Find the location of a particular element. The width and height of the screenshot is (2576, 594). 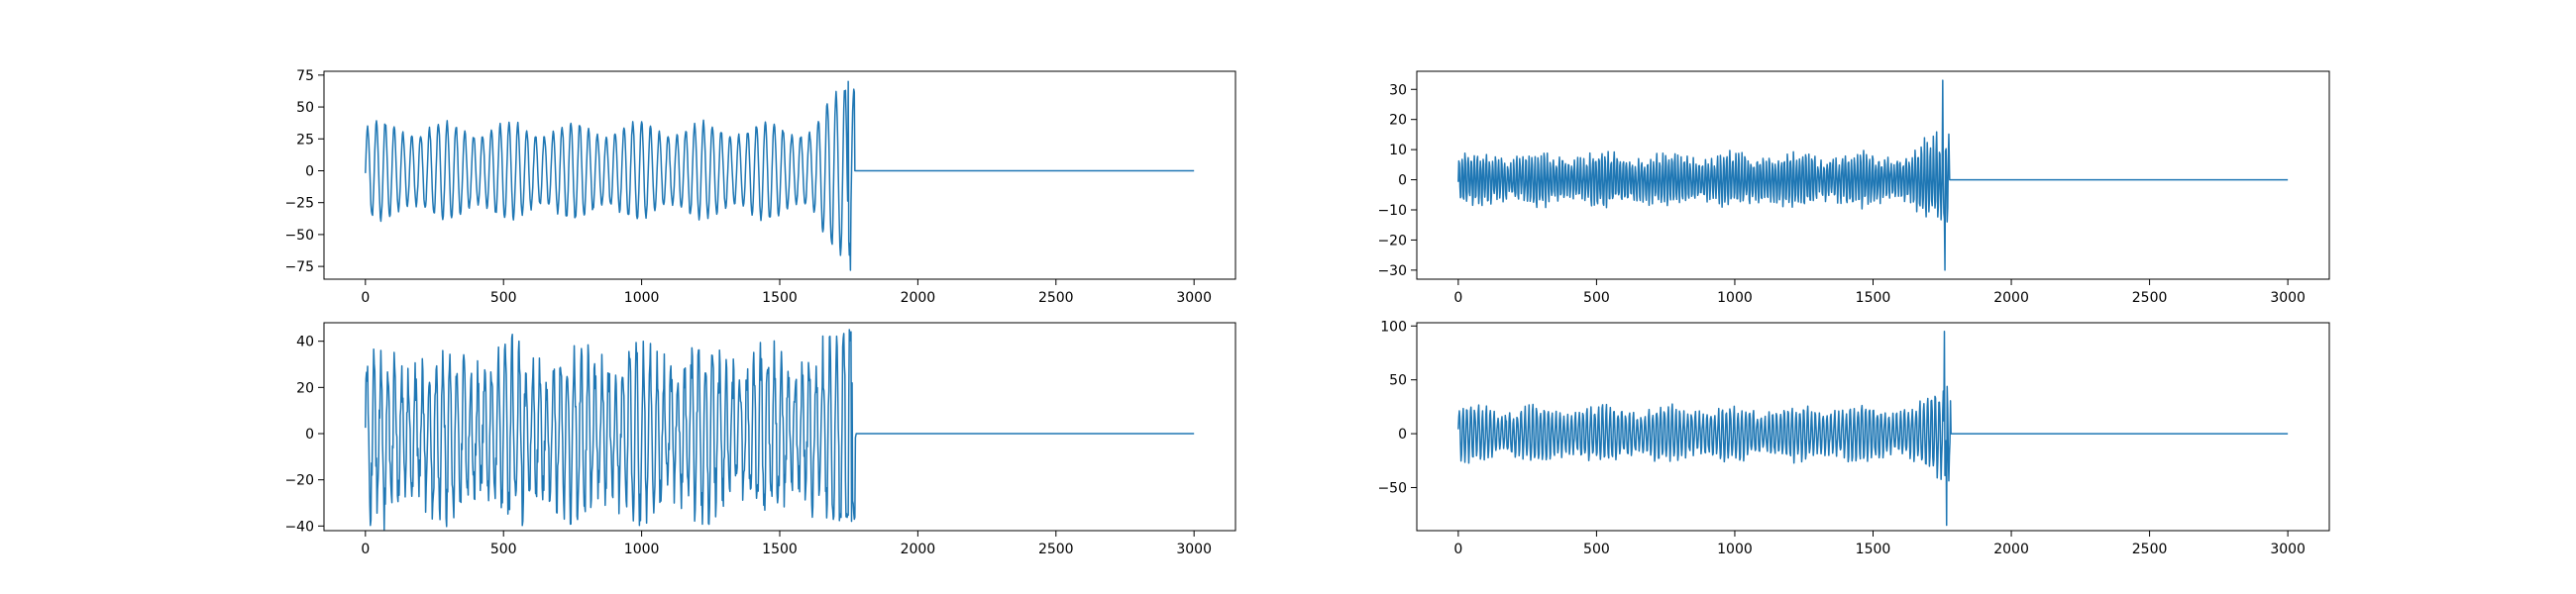

y-tick-label: −25 is located at coordinates (299, 204).